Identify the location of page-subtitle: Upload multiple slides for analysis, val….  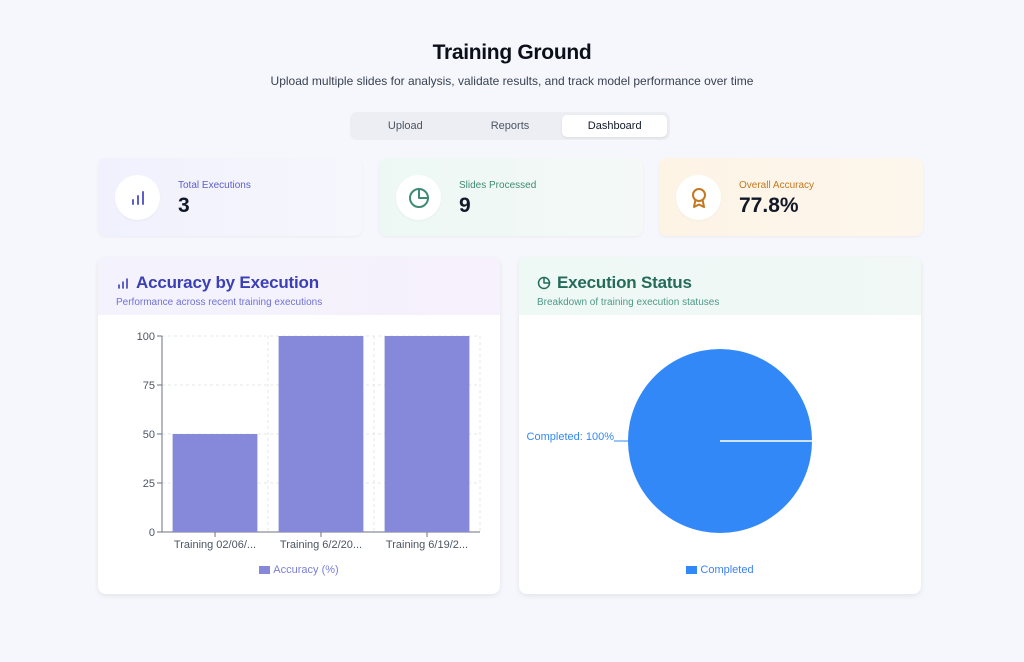
(512, 81).